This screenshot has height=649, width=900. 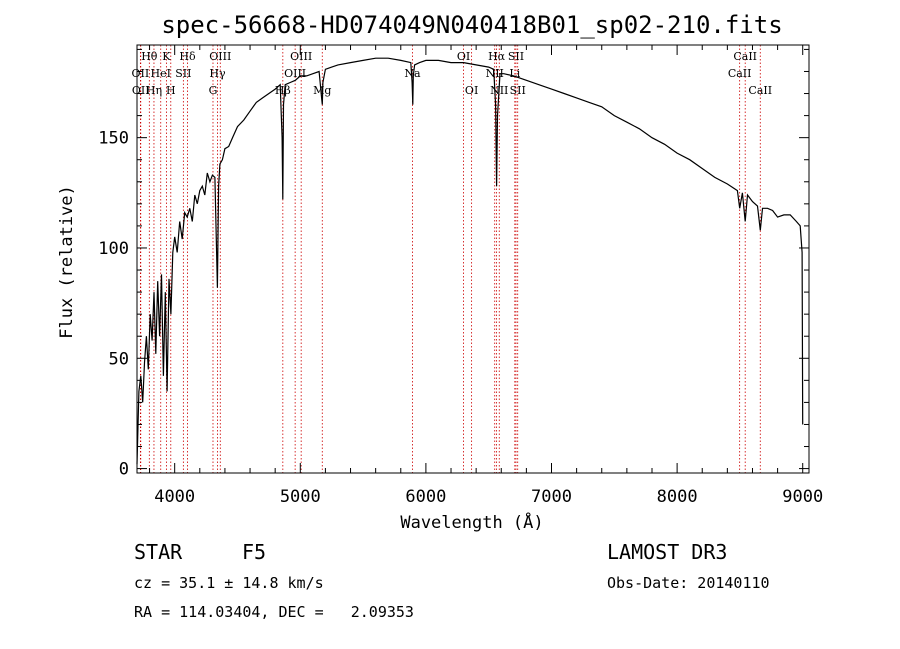 What do you see at coordinates (119, 359) in the screenshot?
I see `y-tick-label: 50` at bounding box center [119, 359].